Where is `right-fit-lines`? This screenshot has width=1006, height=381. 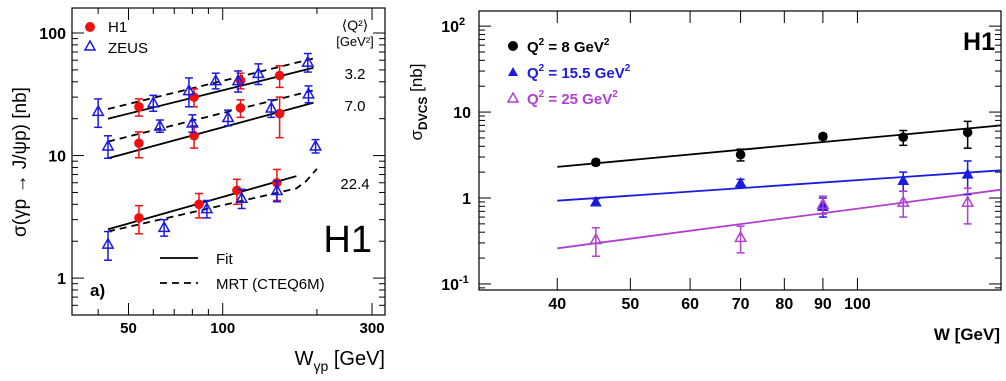 right-fit-lines is located at coordinates (779, 187).